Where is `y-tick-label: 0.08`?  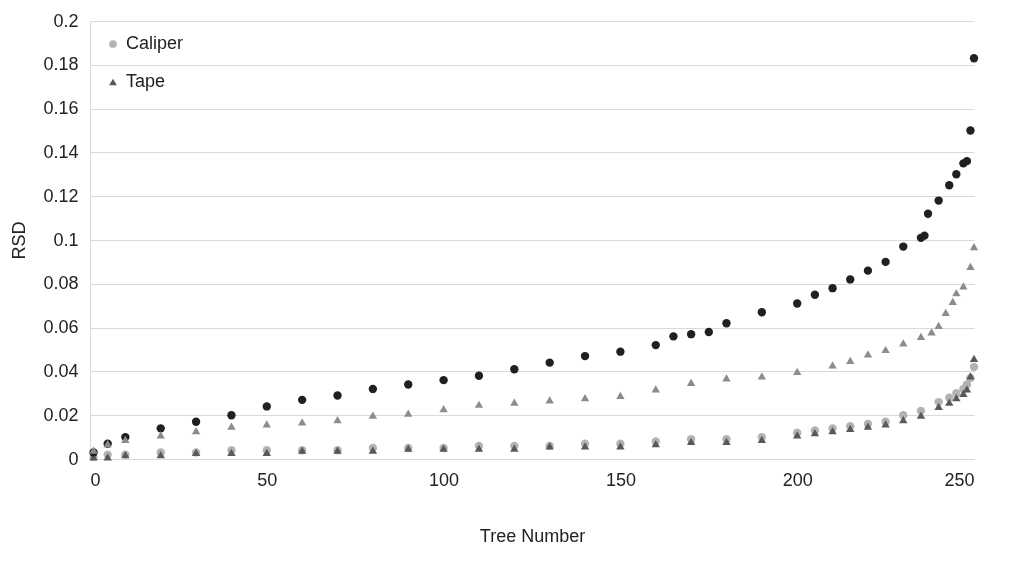 y-tick-label: 0.08 is located at coordinates (61, 283).